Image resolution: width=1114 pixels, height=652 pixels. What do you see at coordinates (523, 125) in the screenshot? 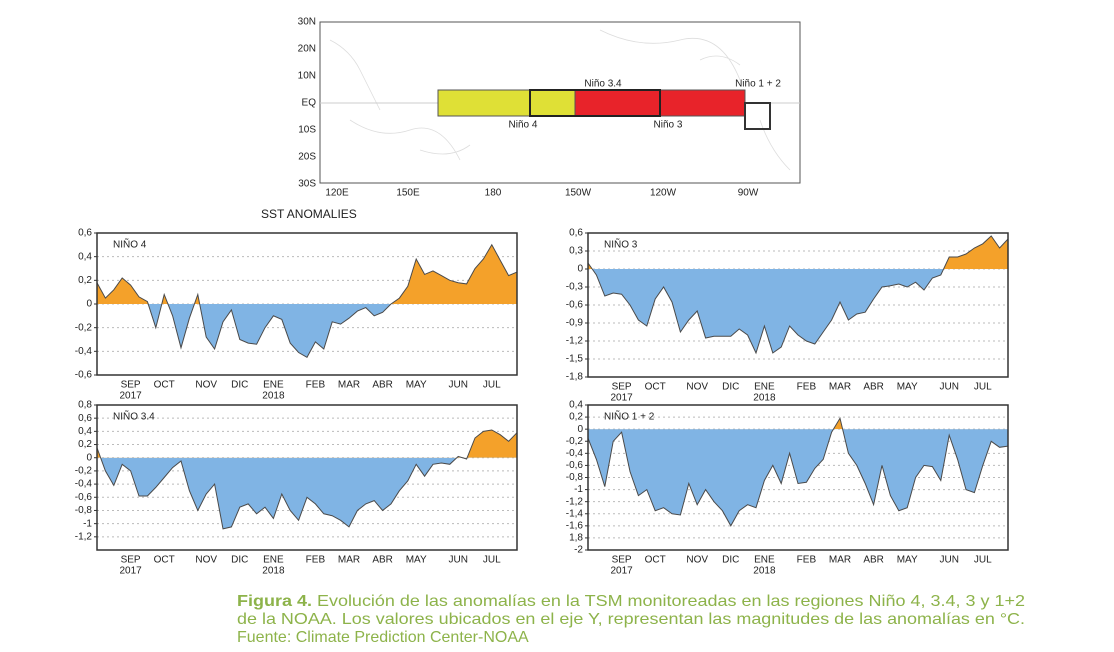
I see `region-label: Niño 4` at bounding box center [523, 125].